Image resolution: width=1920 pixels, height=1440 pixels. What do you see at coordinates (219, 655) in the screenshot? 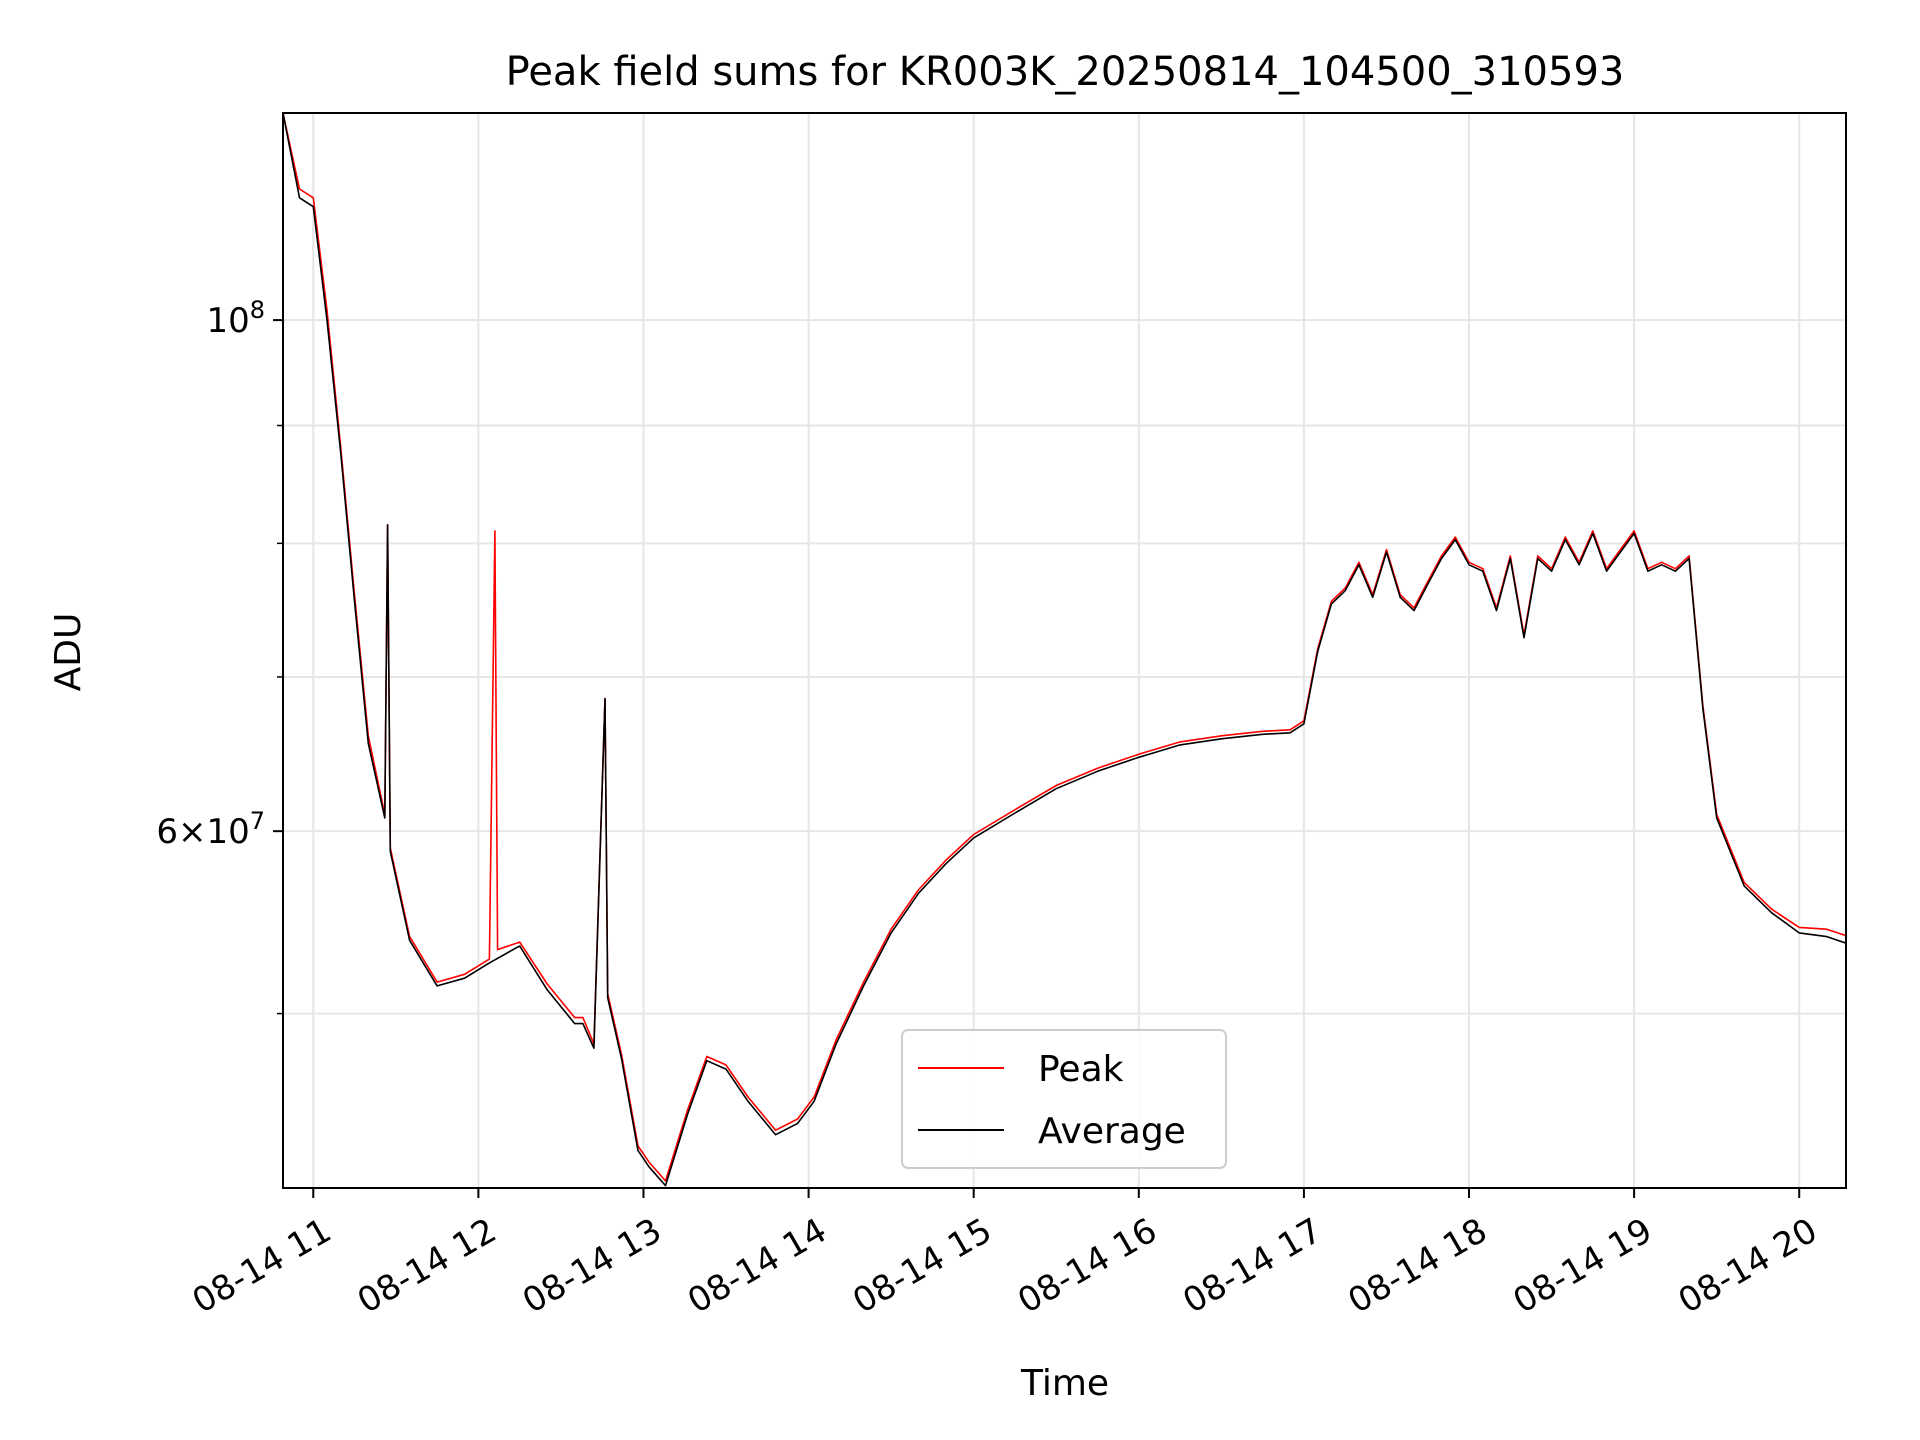
I see `y-axis: 108 6×107` at bounding box center [219, 655].